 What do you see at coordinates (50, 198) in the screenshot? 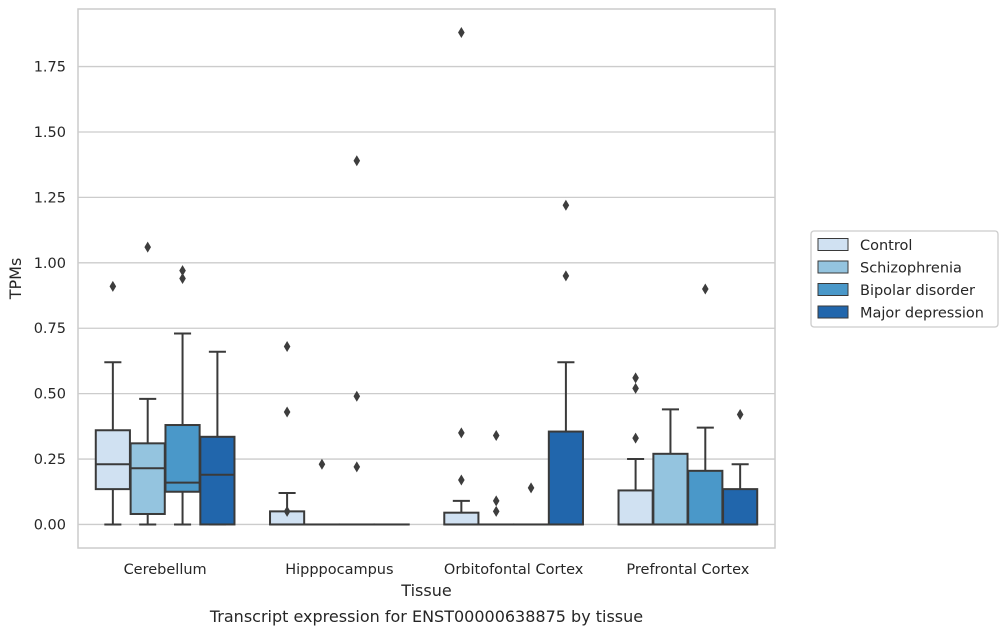
I see `y-tick-label: 1.25` at bounding box center [50, 198].